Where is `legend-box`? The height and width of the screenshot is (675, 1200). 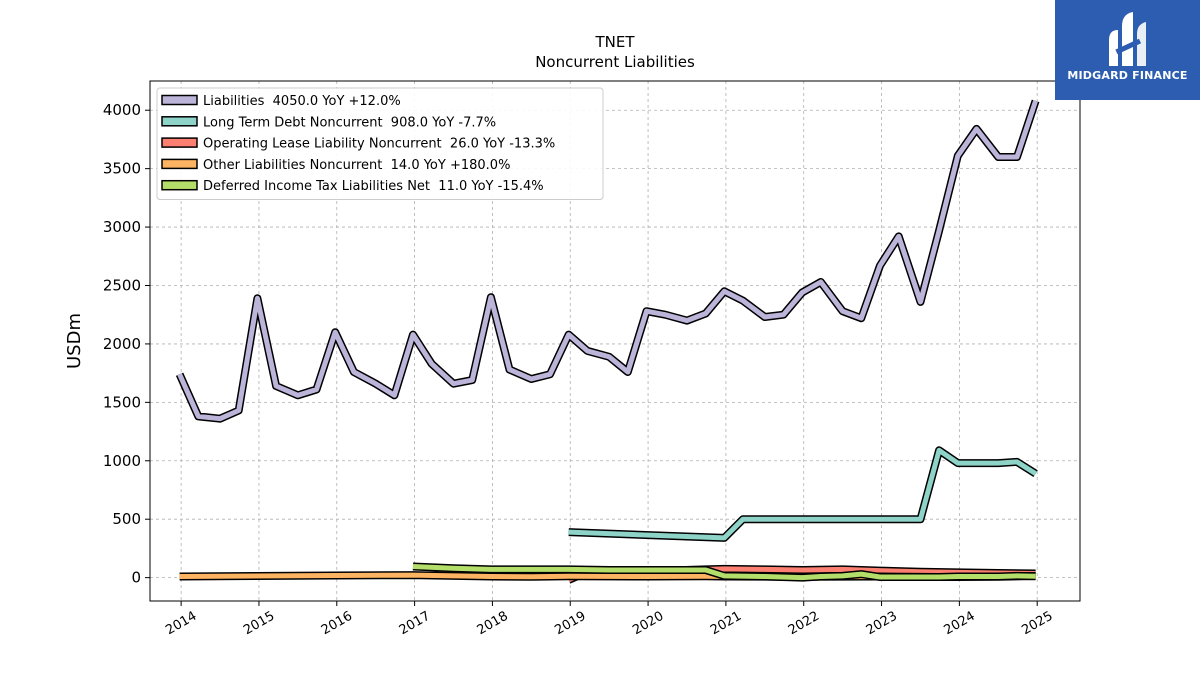
legend-box is located at coordinates (380, 143).